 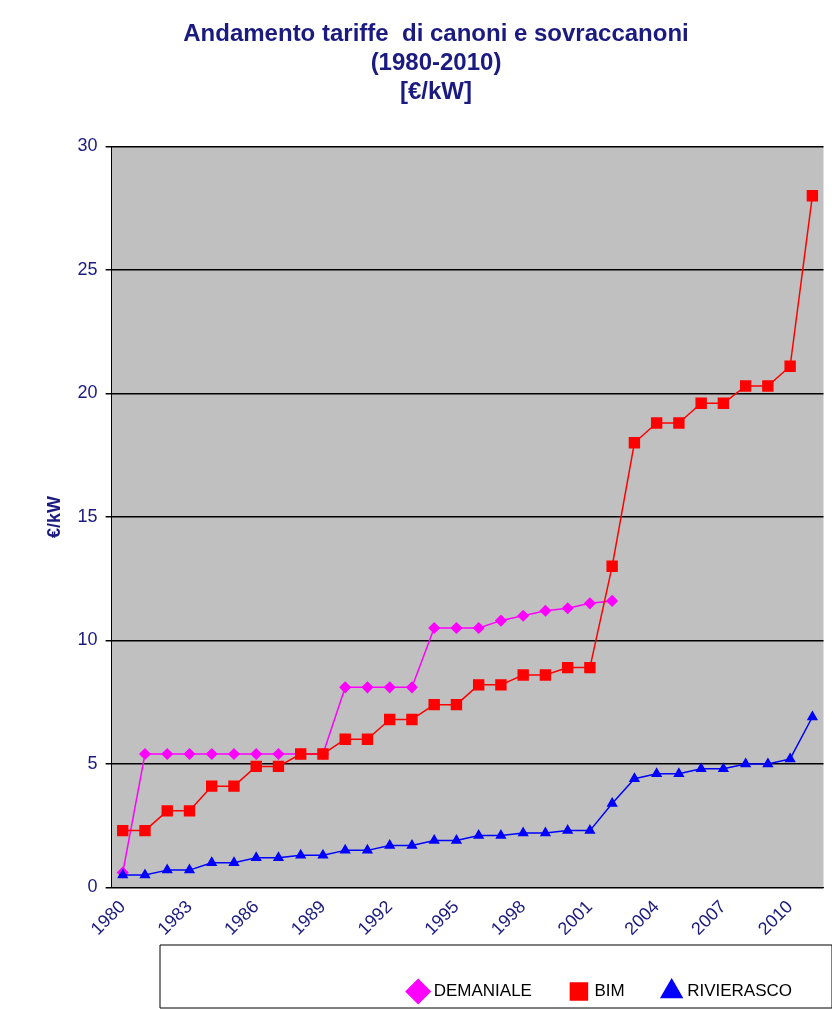 I want to click on y-tick-label: 20, so click(x=87, y=392).